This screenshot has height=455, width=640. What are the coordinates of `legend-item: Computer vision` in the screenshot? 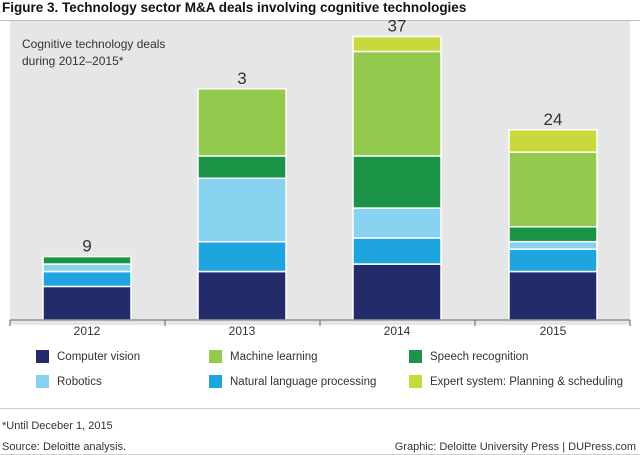 It's located at (88, 356).